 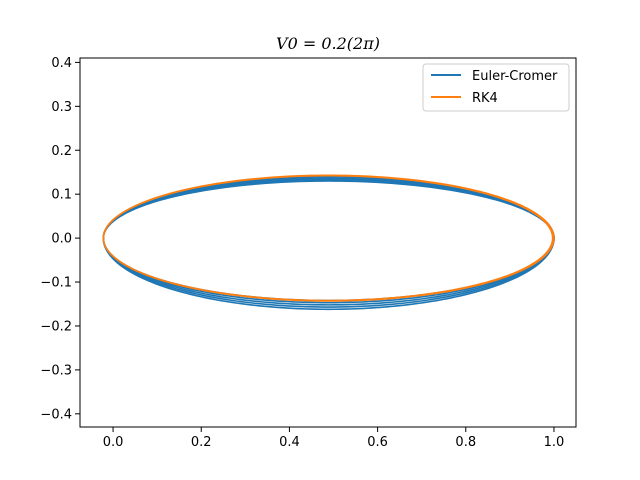 What do you see at coordinates (554, 442) in the screenshot?
I see `x-tick-label: 1.0` at bounding box center [554, 442].